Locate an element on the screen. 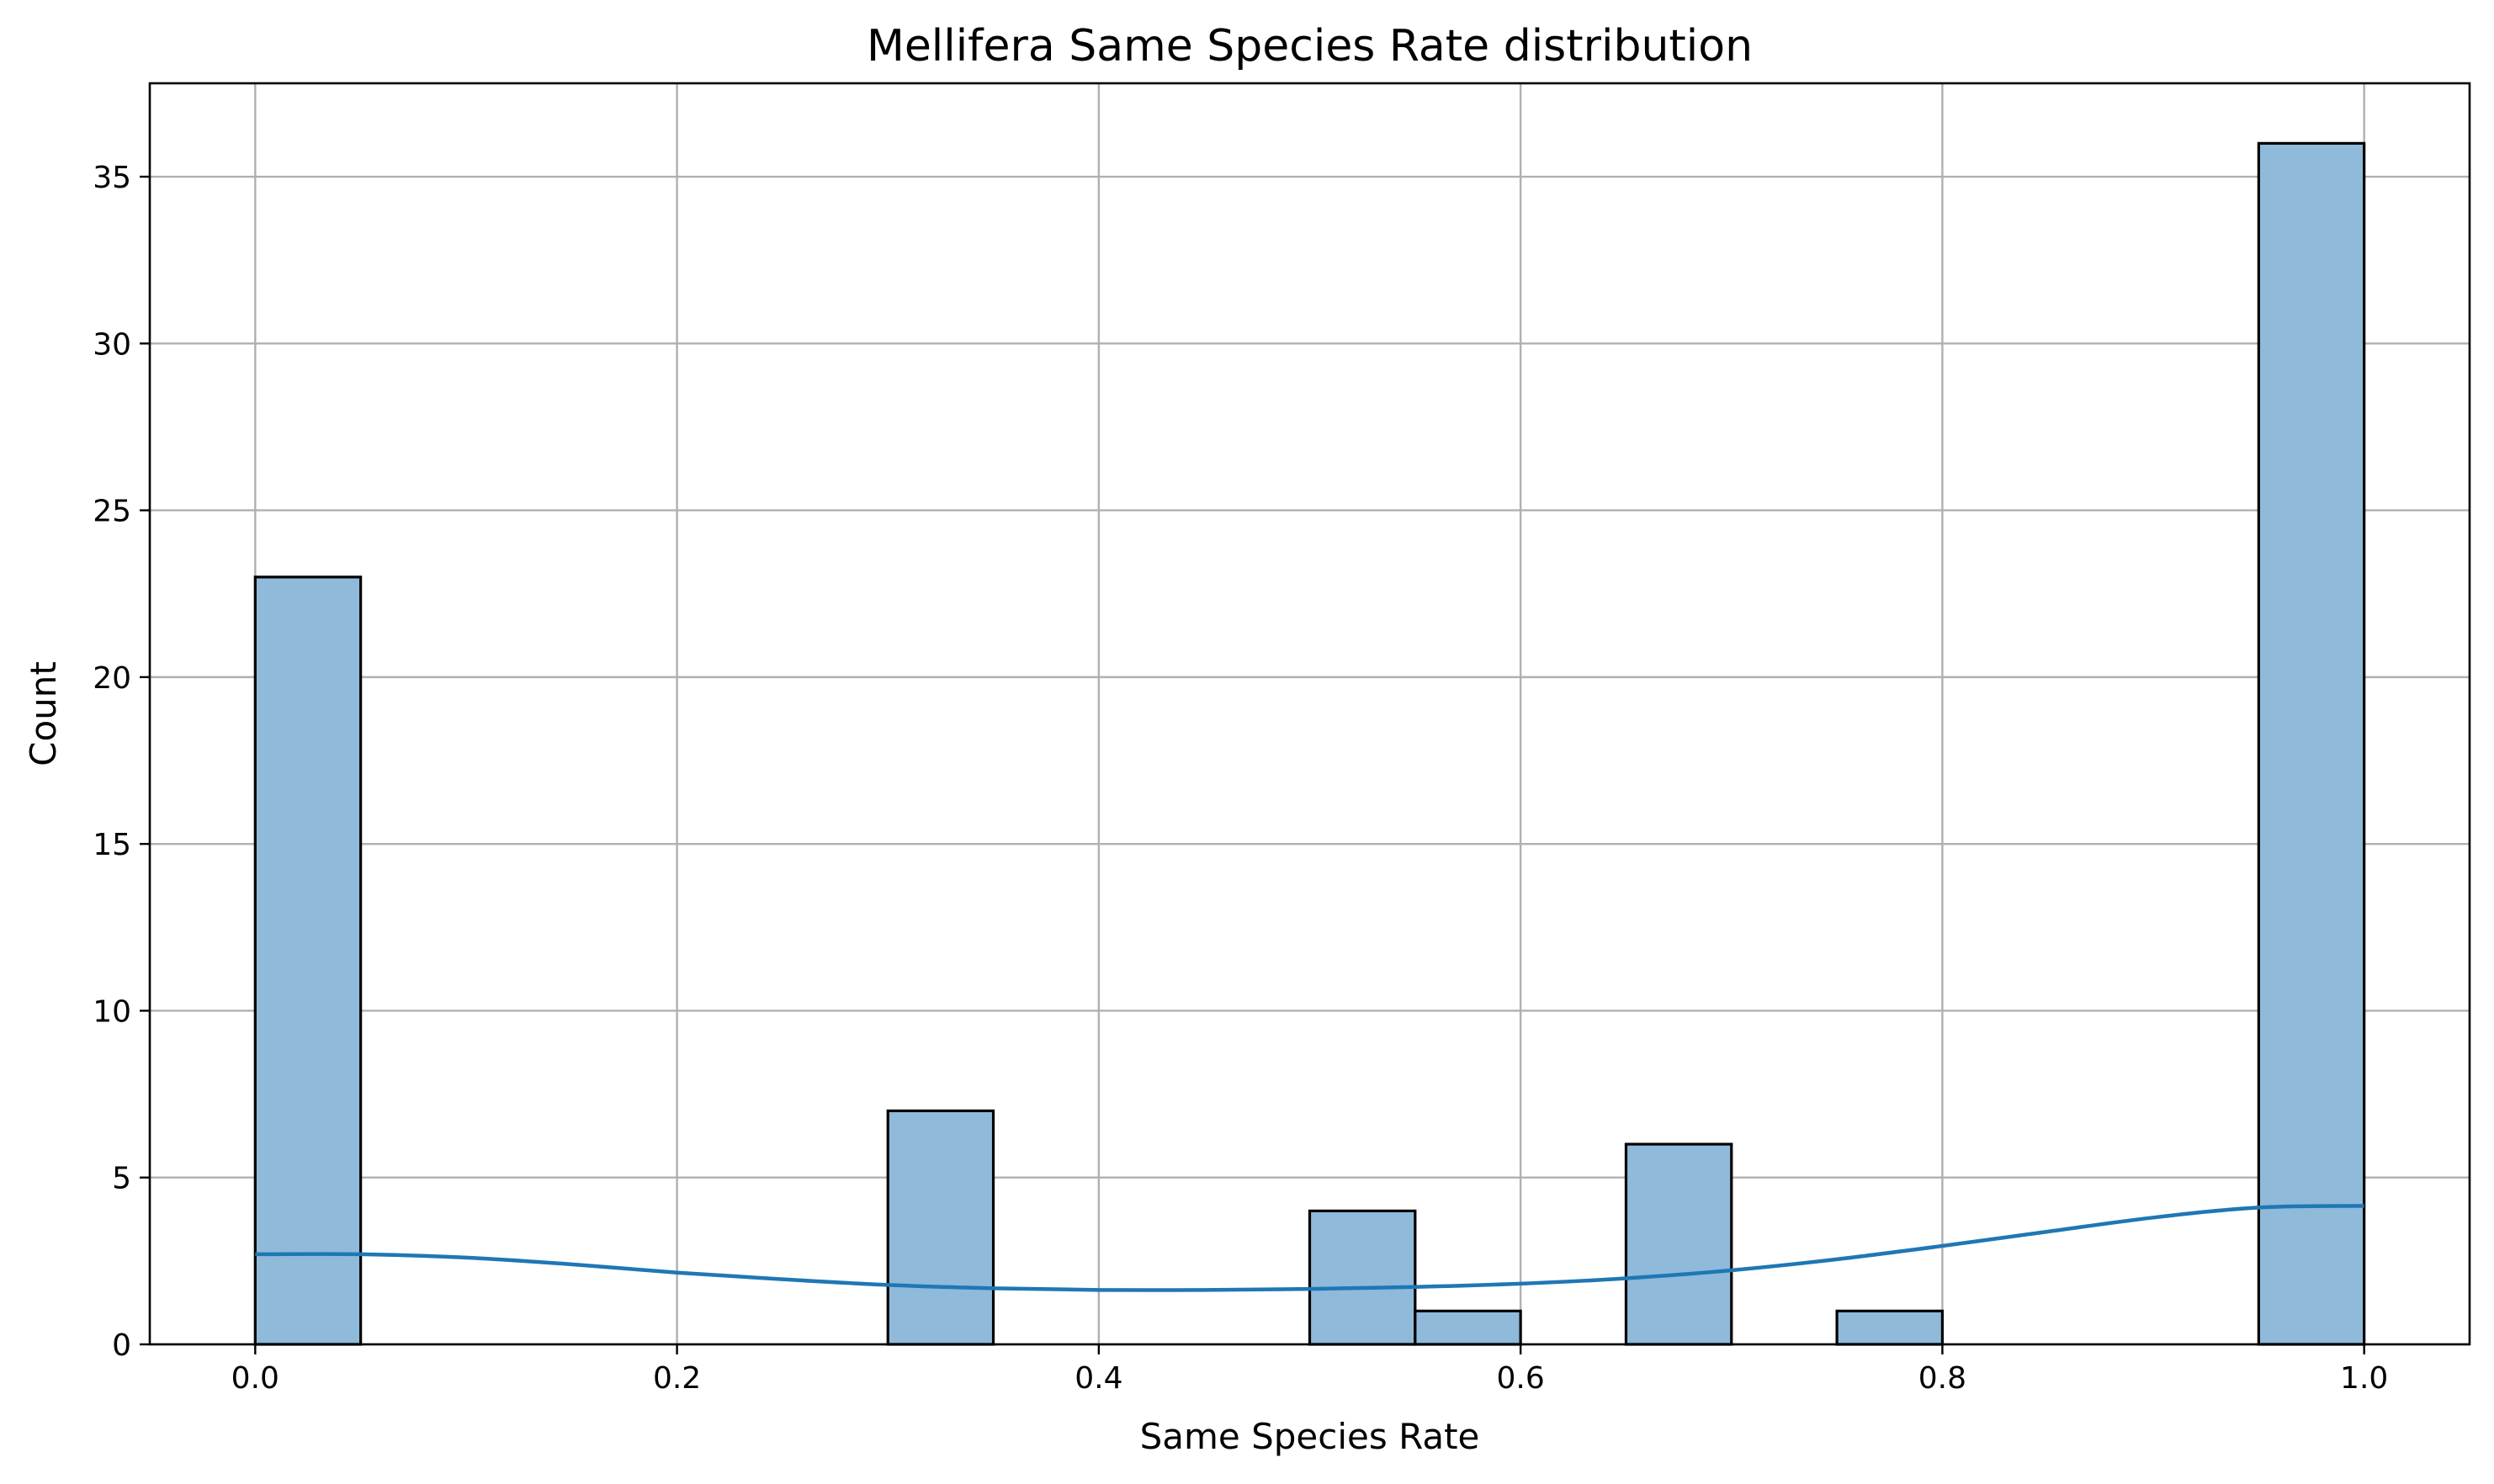 This screenshot has height=1484, width=2494. kde-curve-group is located at coordinates (1310, 1248).